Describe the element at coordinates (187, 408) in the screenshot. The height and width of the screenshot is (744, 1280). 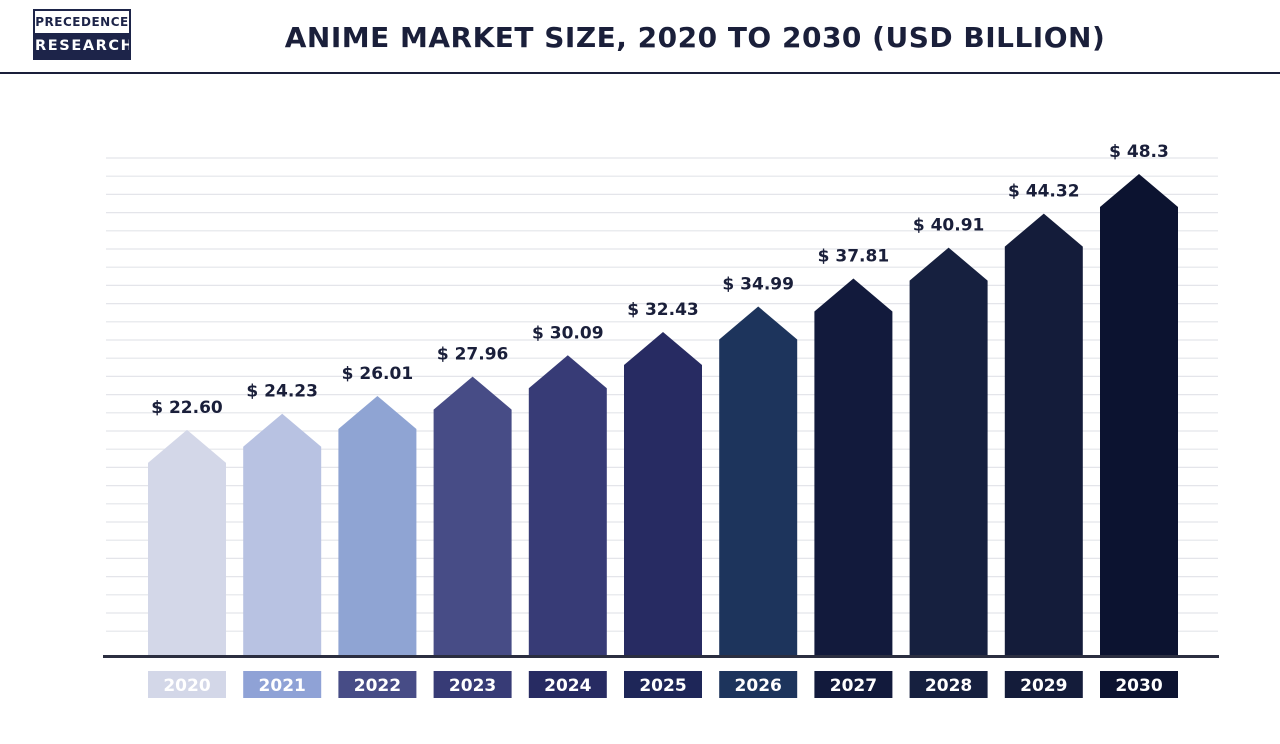
I see `value-label-2020: $ 22.60` at that location.